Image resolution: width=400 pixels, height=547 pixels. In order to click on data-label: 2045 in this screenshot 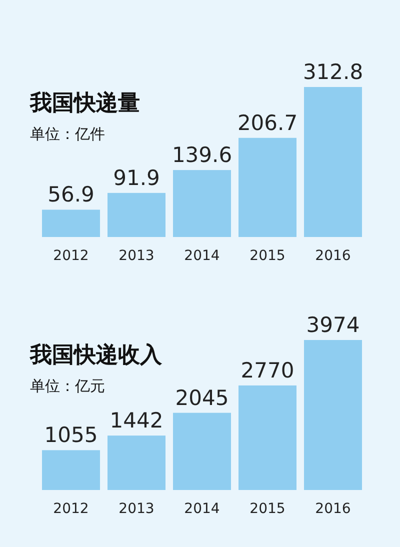, I will do `click(202, 398)`.